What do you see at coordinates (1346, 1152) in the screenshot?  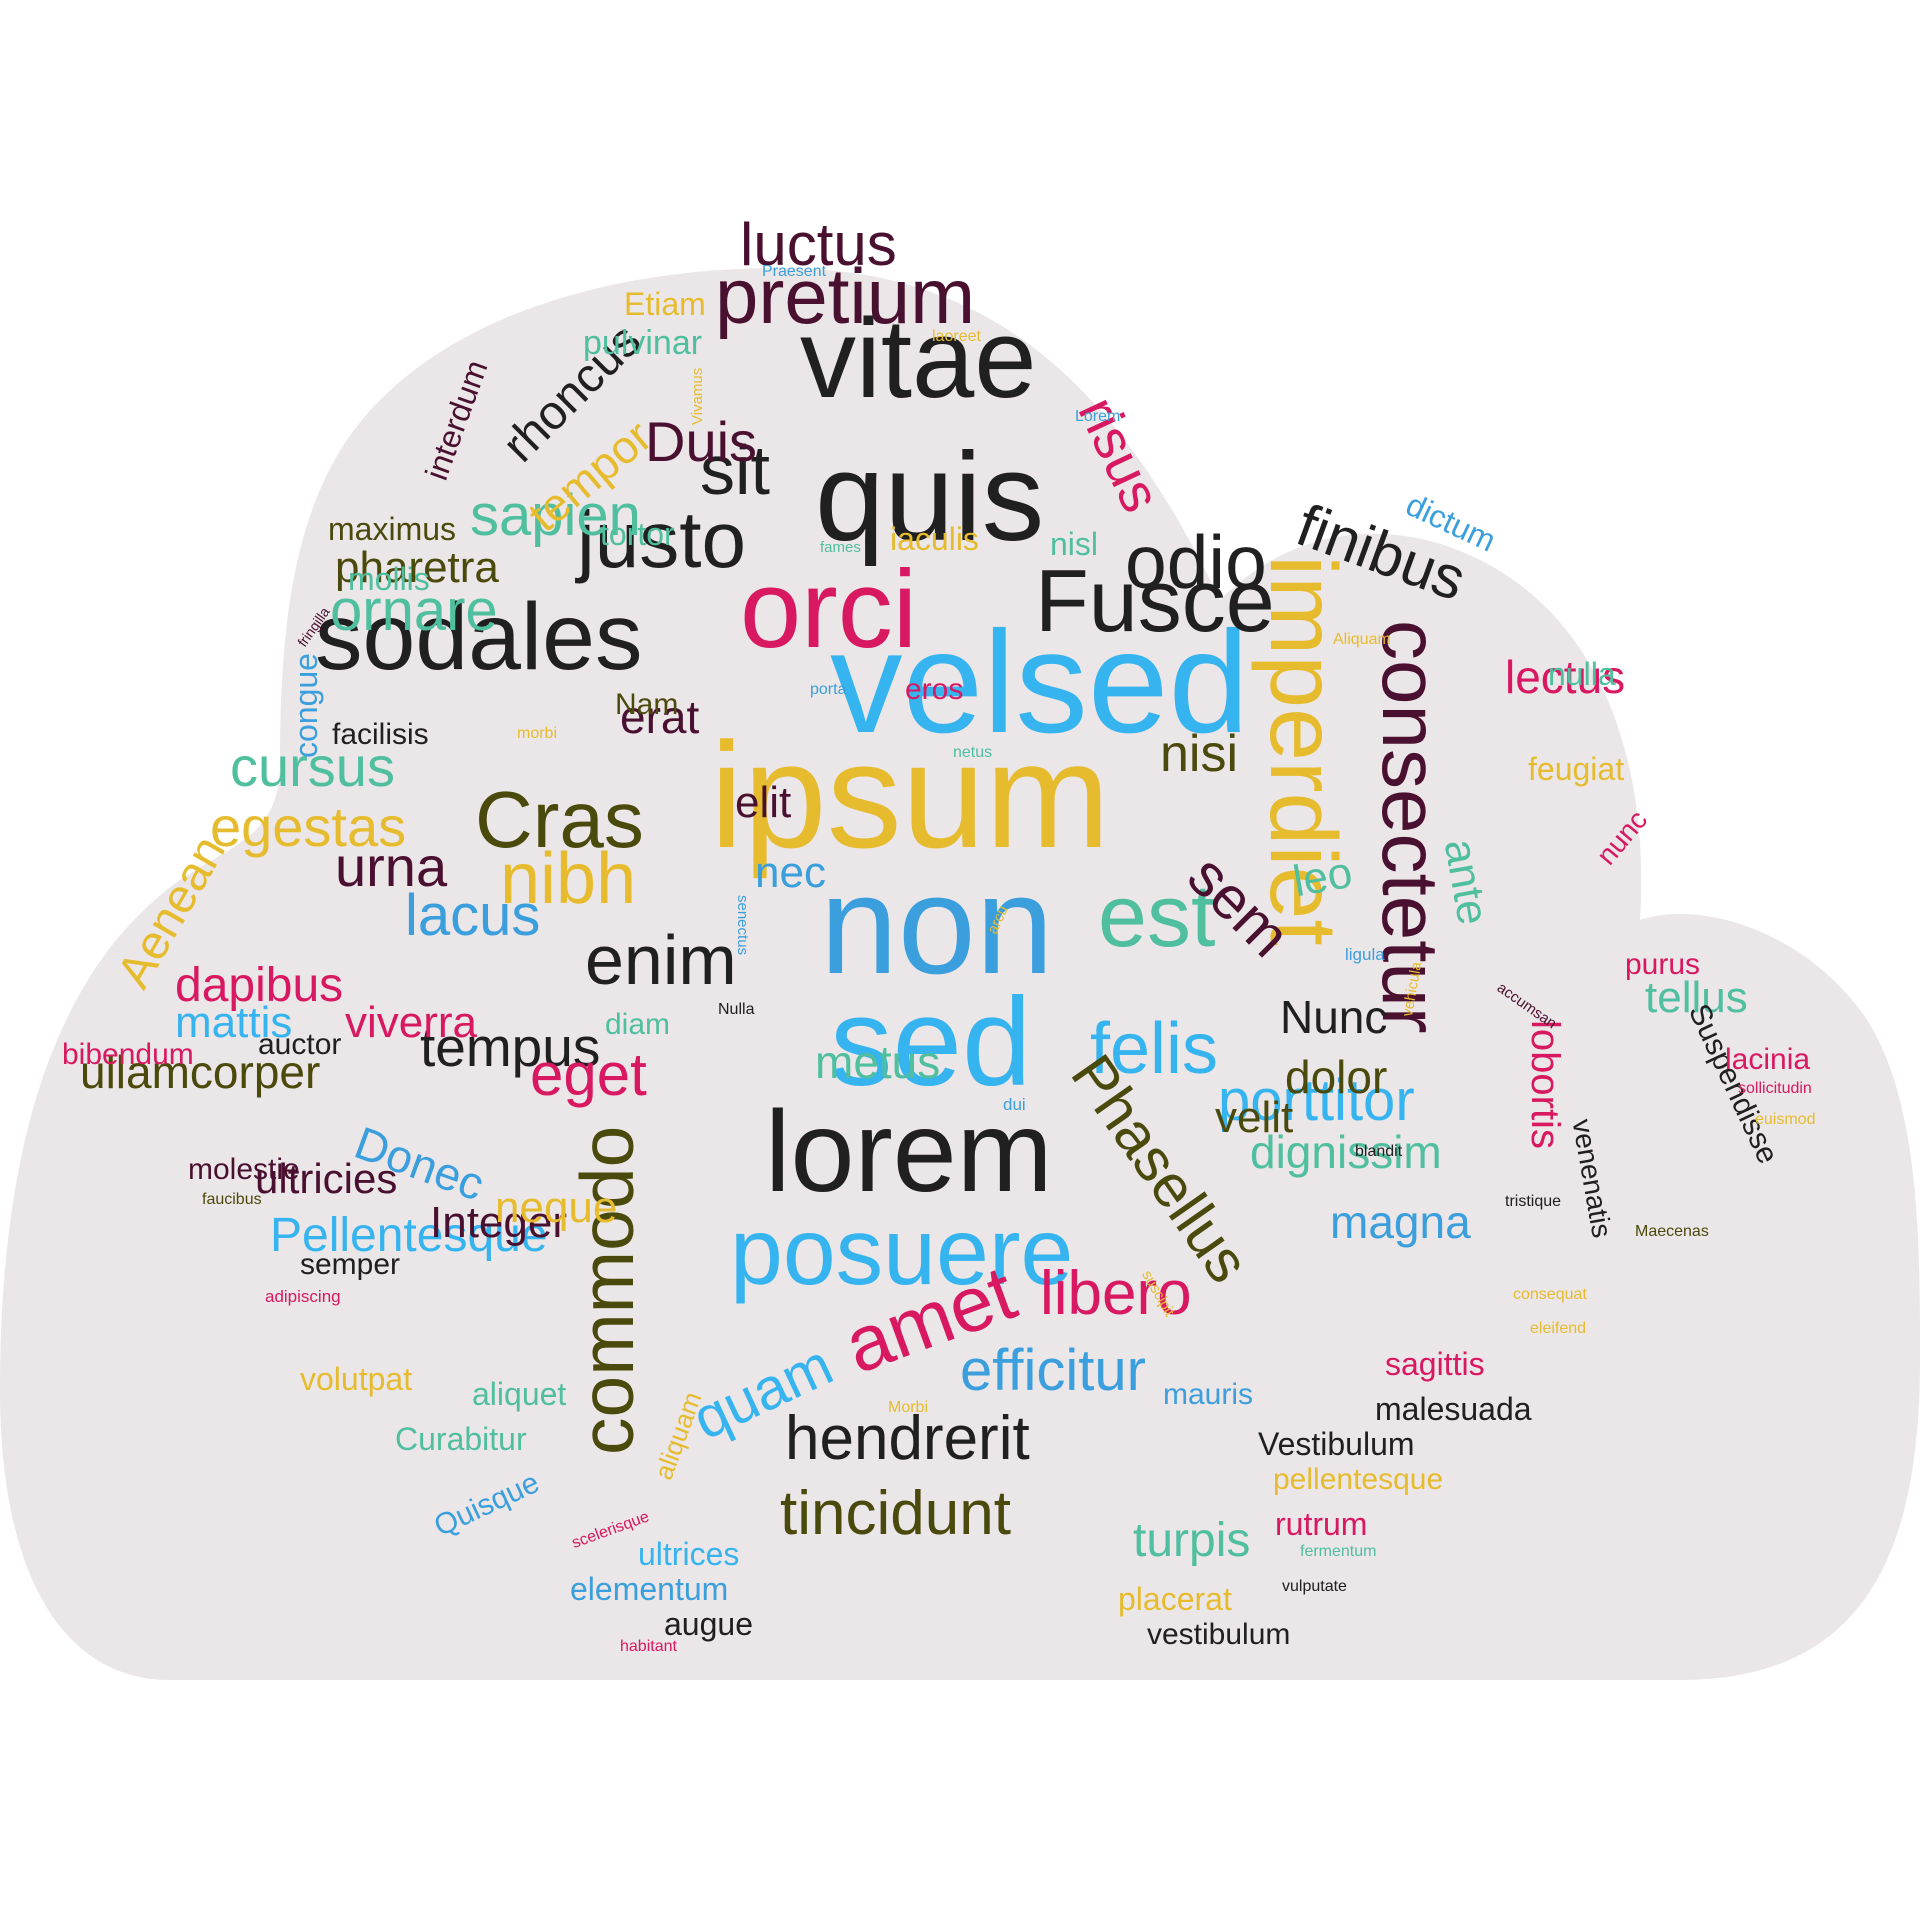 I see `word-dignissim: dignissim` at bounding box center [1346, 1152].